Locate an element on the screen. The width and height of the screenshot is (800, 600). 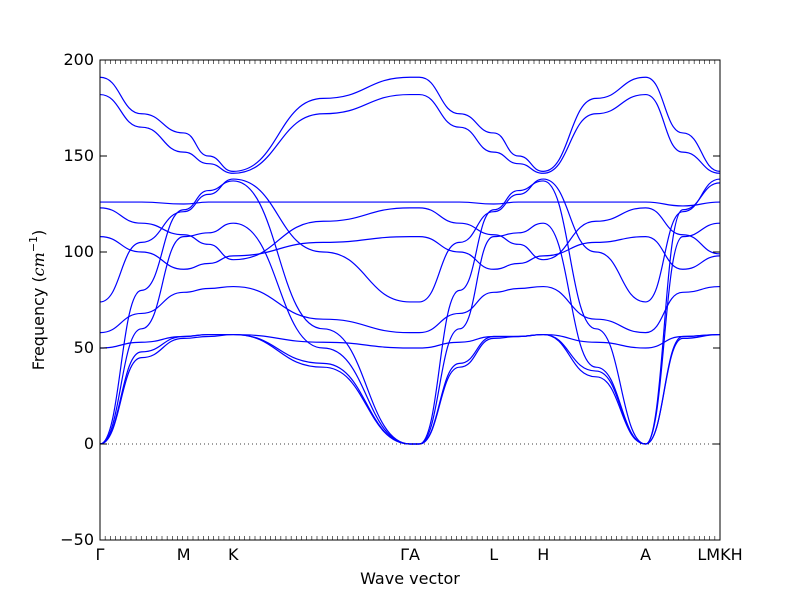
y-tick-label: −50 is located at coordinates (77, 539).